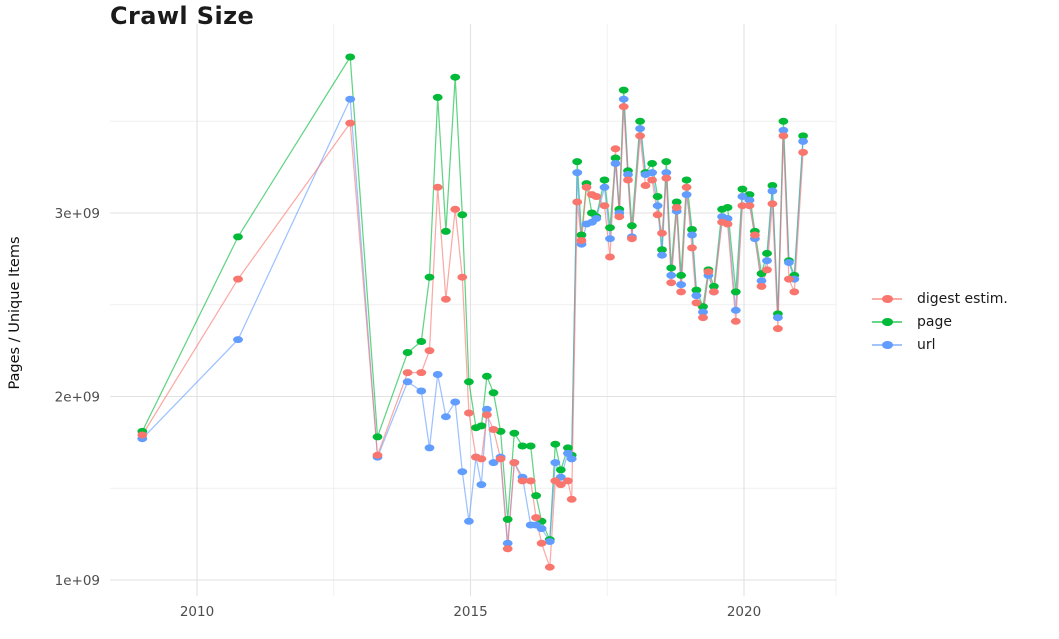 The height and width of the screenshot is (639, 1059). What do you see at coordinates (926, 344) in the screenshot?
I see `legend-label: url` at bounding box center [926, 344].